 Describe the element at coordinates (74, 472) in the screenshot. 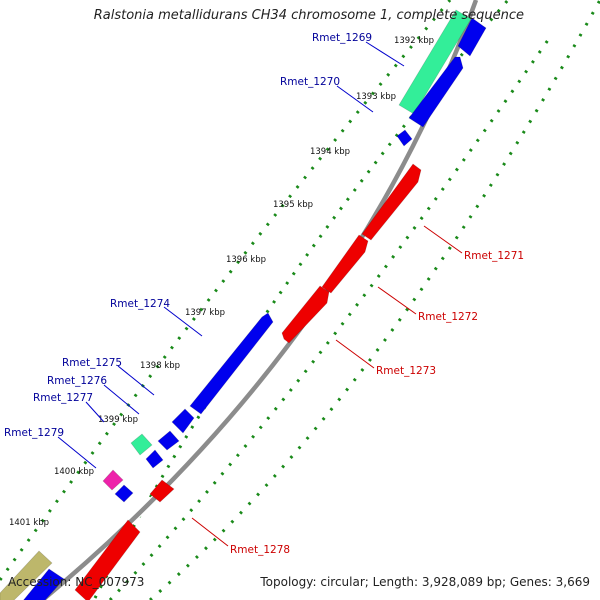

I see `ruler-tick-label: 1400 kbp` at that location.